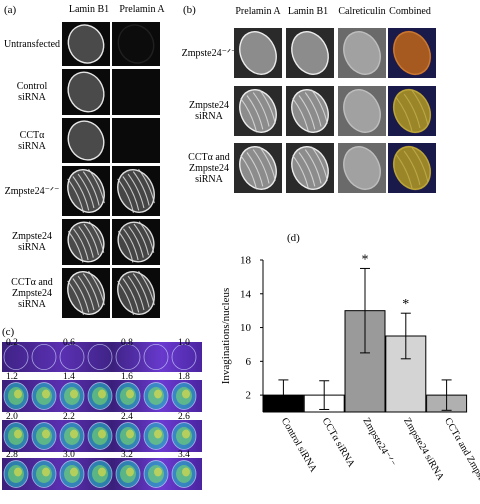 The width and height of the screenshot is (480, 504). What do you see at coordinates (86, 191) in the screenshot?
I see `panel-a-lamin-b1-image-zmpste24-knockout` at bounding box center [86, 191].